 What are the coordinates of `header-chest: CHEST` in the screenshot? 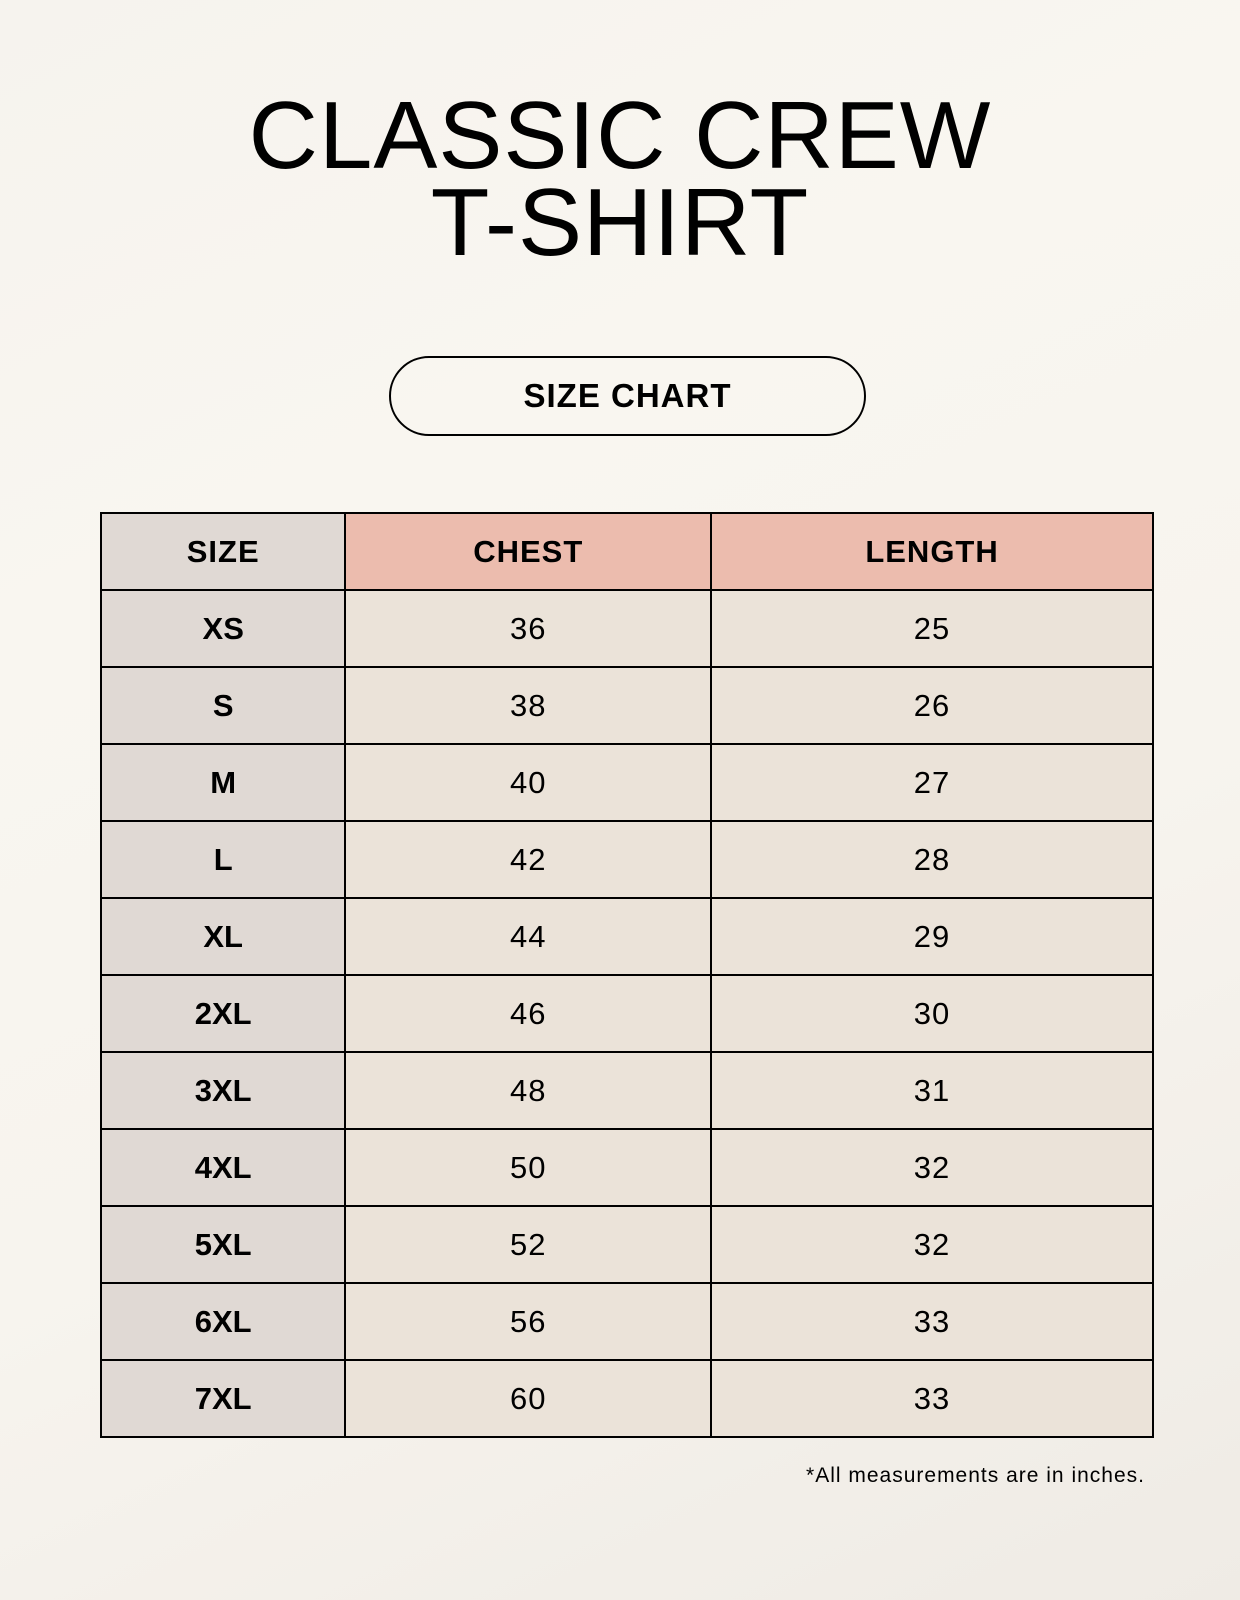 It's located at (528, 551).